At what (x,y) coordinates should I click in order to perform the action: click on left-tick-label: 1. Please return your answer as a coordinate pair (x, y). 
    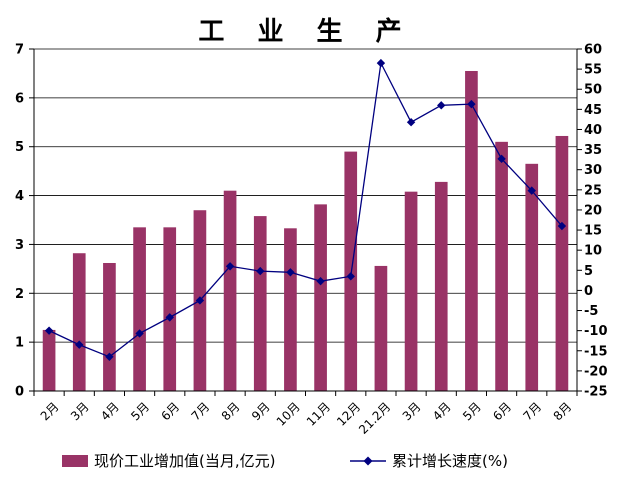
    Looking at the image, I should click on (19, 343).